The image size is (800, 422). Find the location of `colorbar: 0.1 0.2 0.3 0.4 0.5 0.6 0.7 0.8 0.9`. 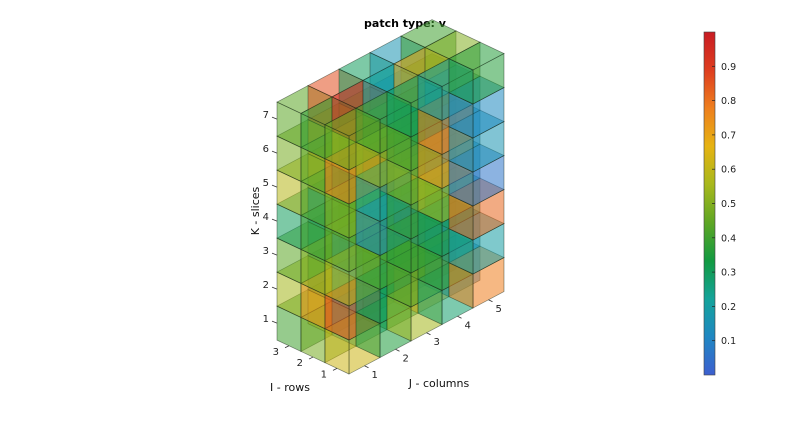

colorbar: 0.1 0.2 0.3 0.4 0.5 0.6 0.7 0.8 0.9 is located at coordinates (719, 203).